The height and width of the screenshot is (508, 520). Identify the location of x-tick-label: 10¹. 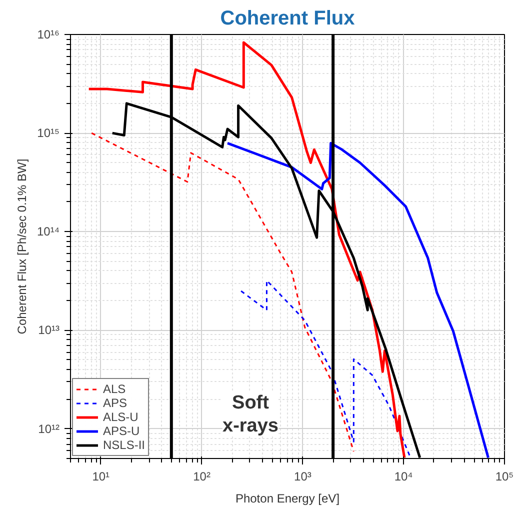
(101, 477).